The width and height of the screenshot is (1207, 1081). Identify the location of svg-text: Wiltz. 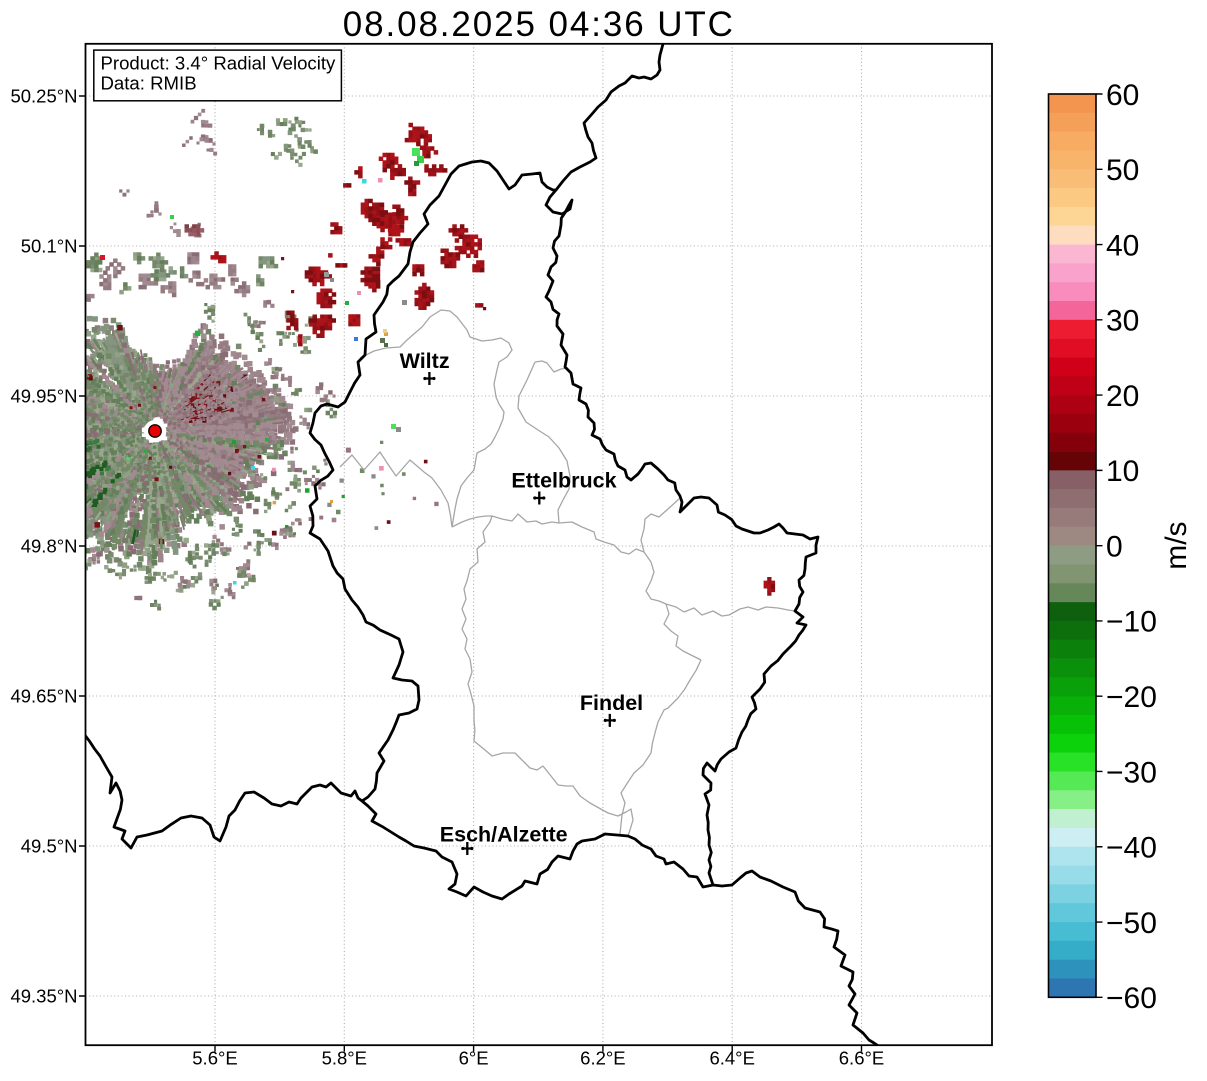
(425, 361).